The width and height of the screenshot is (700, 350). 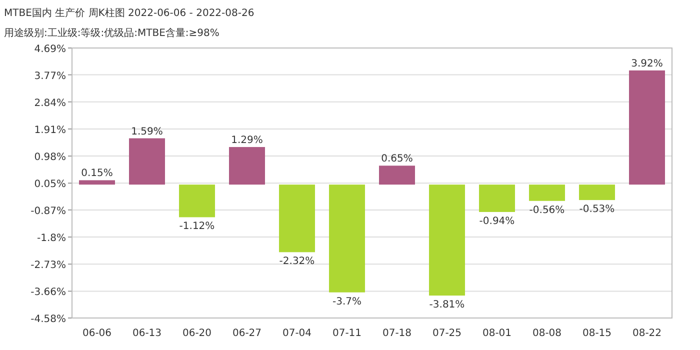 I want to click on x-tick-label: 08-22, so click(x=647, y=333).